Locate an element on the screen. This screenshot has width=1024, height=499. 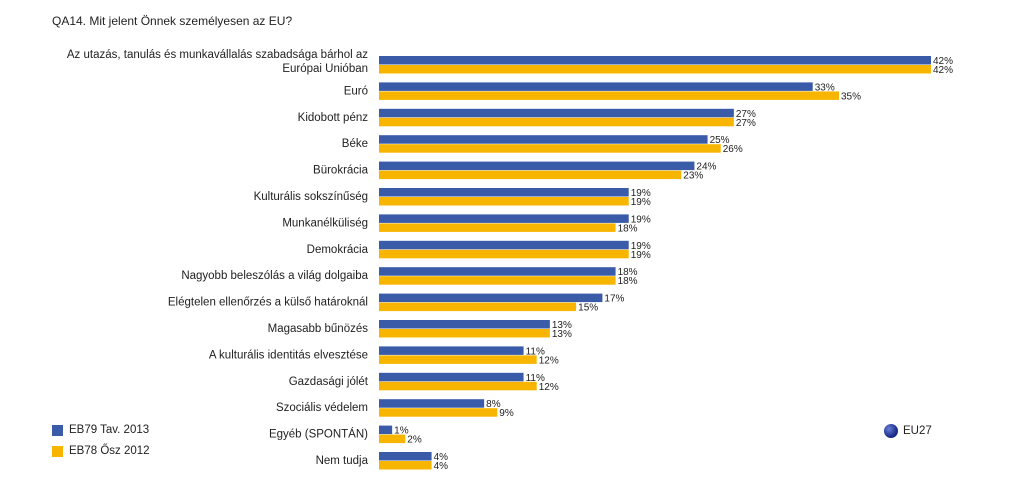
legend-item-series1: EB79 Tav. 2013 is located at coordinates (100, 430).